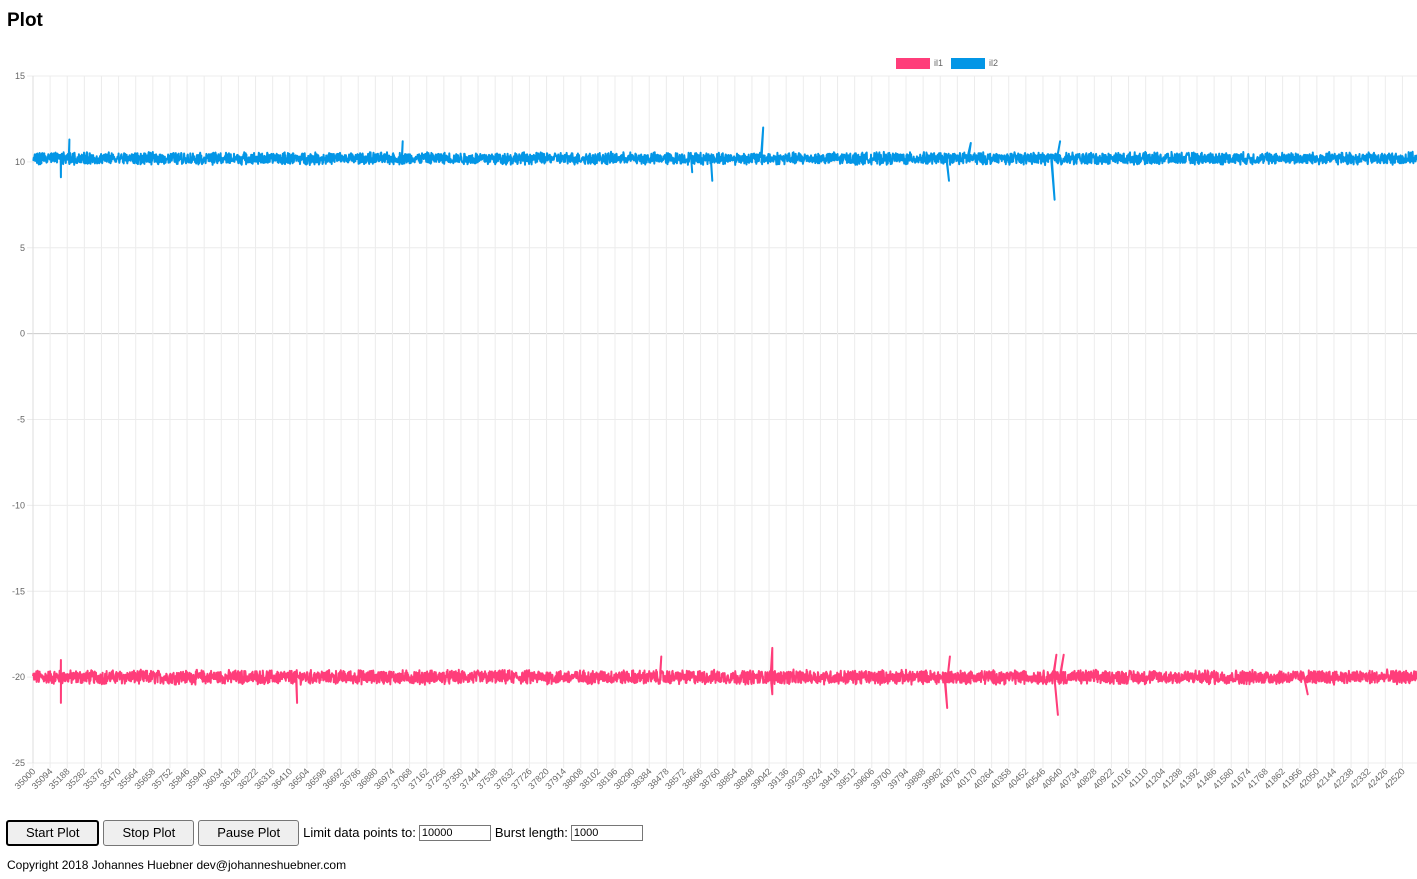 The image size is (1417, 879). What do you see at coordinates (18, 591) in the screenshot?
I see `y-tick-label: -15` at bounding box center [18, 591].